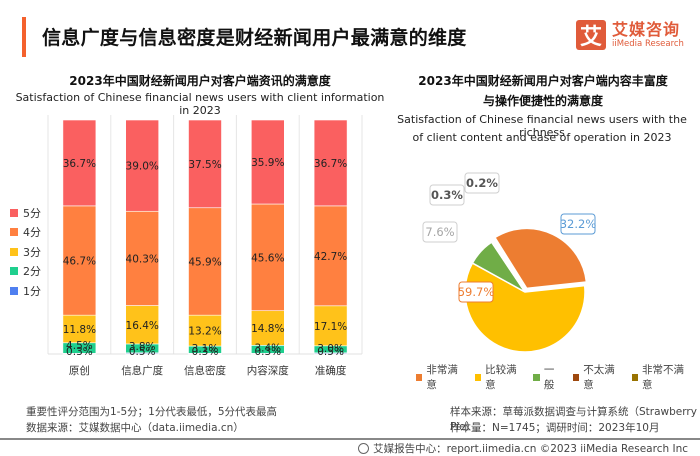 The image size is (700, 456). Describe the element at coordinates (573, 419) in the screenshot. I see `note-sample-source: 样本来源：草莓派数据调查与计算系统（Strawberry Pie）` at that location.